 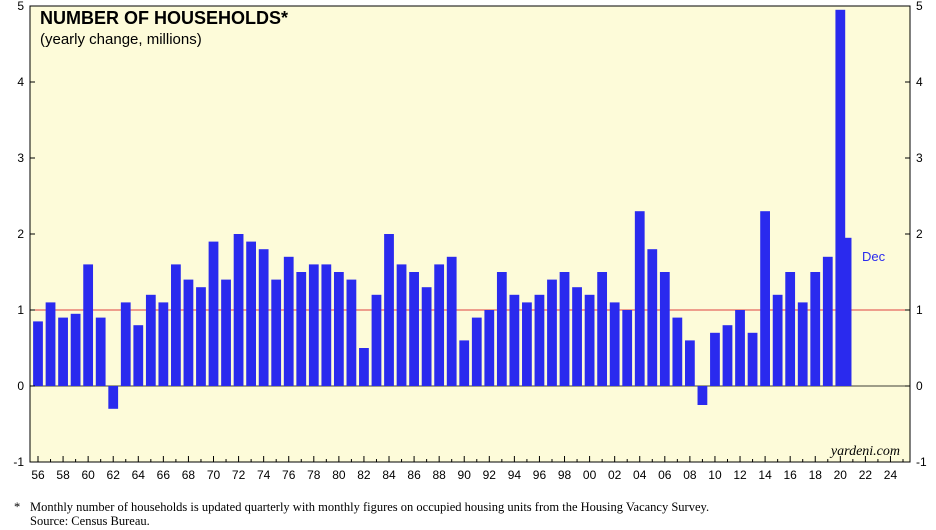 I want to click on x-tick-label: 94, so click(x=515, y=475).